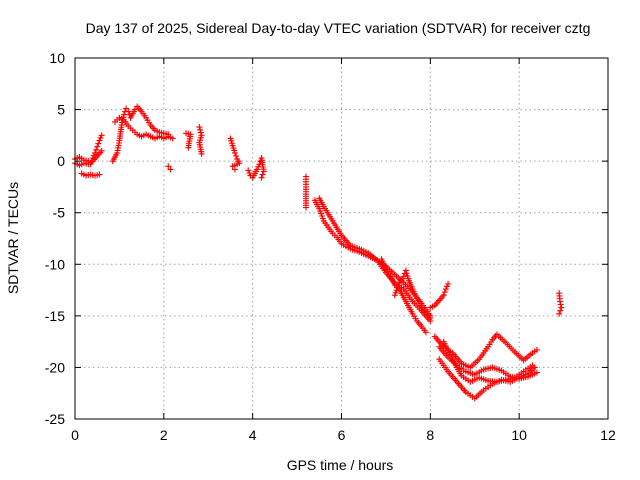 The height and width of the screenshot is (480, 640). I want to click on y-tick-label: -10, so click(55, 264).